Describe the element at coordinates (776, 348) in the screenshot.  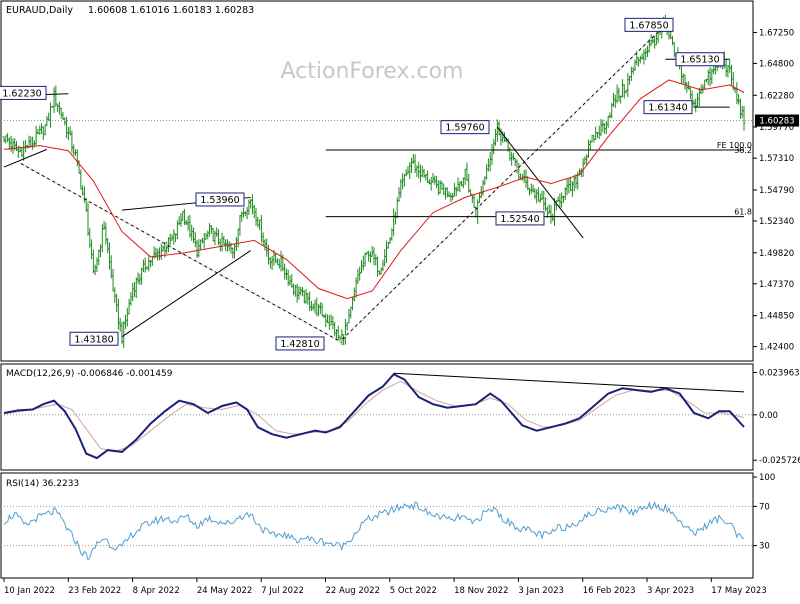
I see `price-tick-label: 1.42400` at that location.